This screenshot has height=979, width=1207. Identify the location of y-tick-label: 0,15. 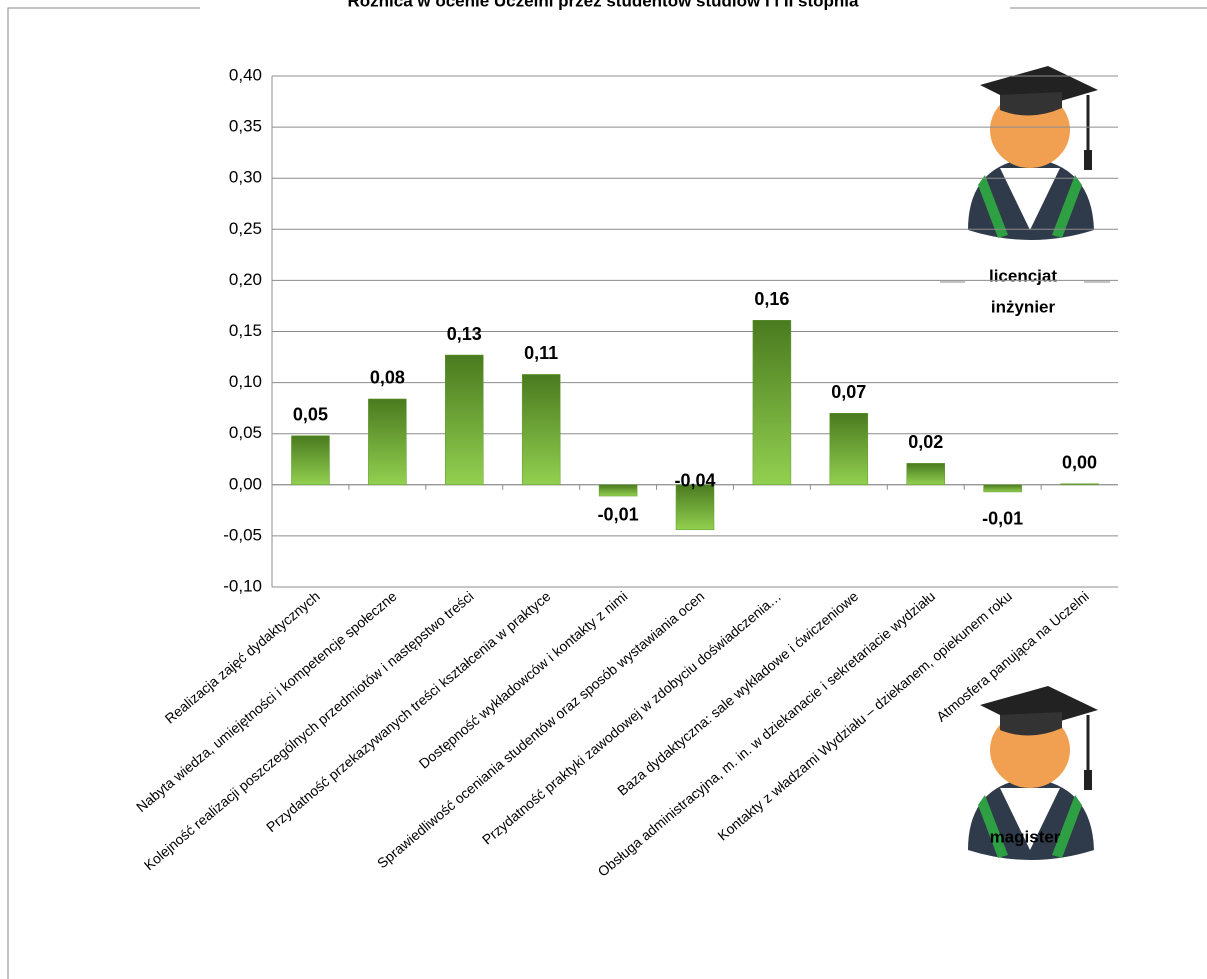
(245, 330).